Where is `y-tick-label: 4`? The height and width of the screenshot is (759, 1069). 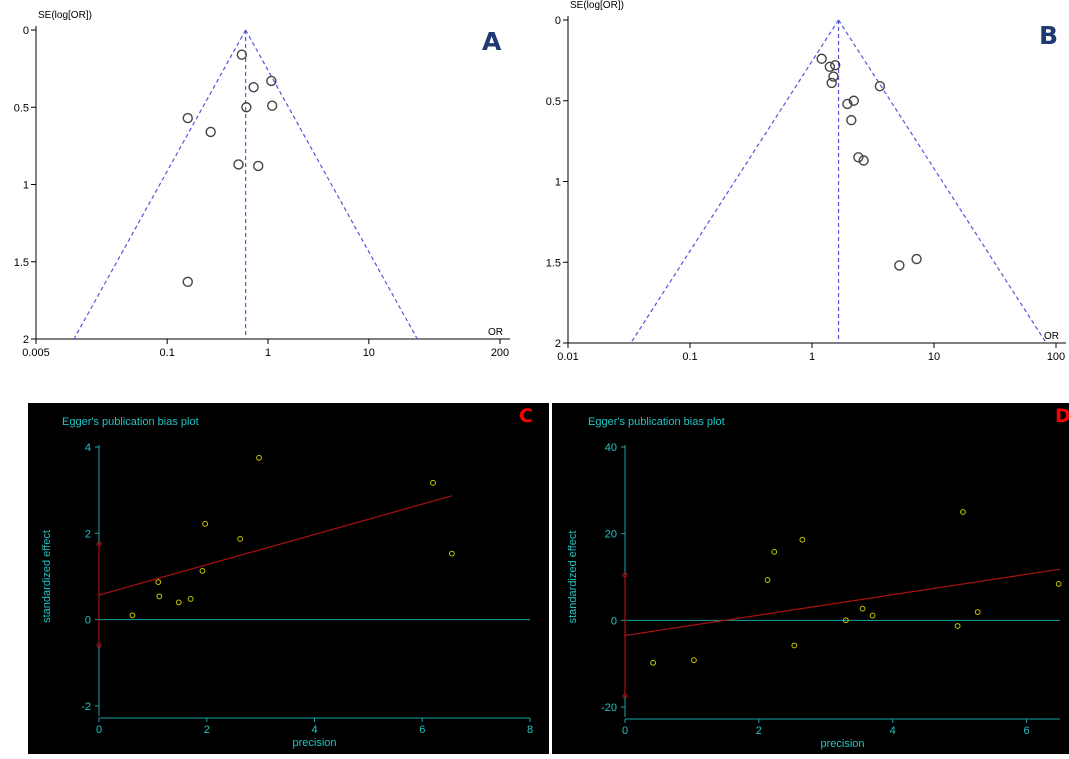 y-tick-label: 4 is located at coordinates (88, 448).